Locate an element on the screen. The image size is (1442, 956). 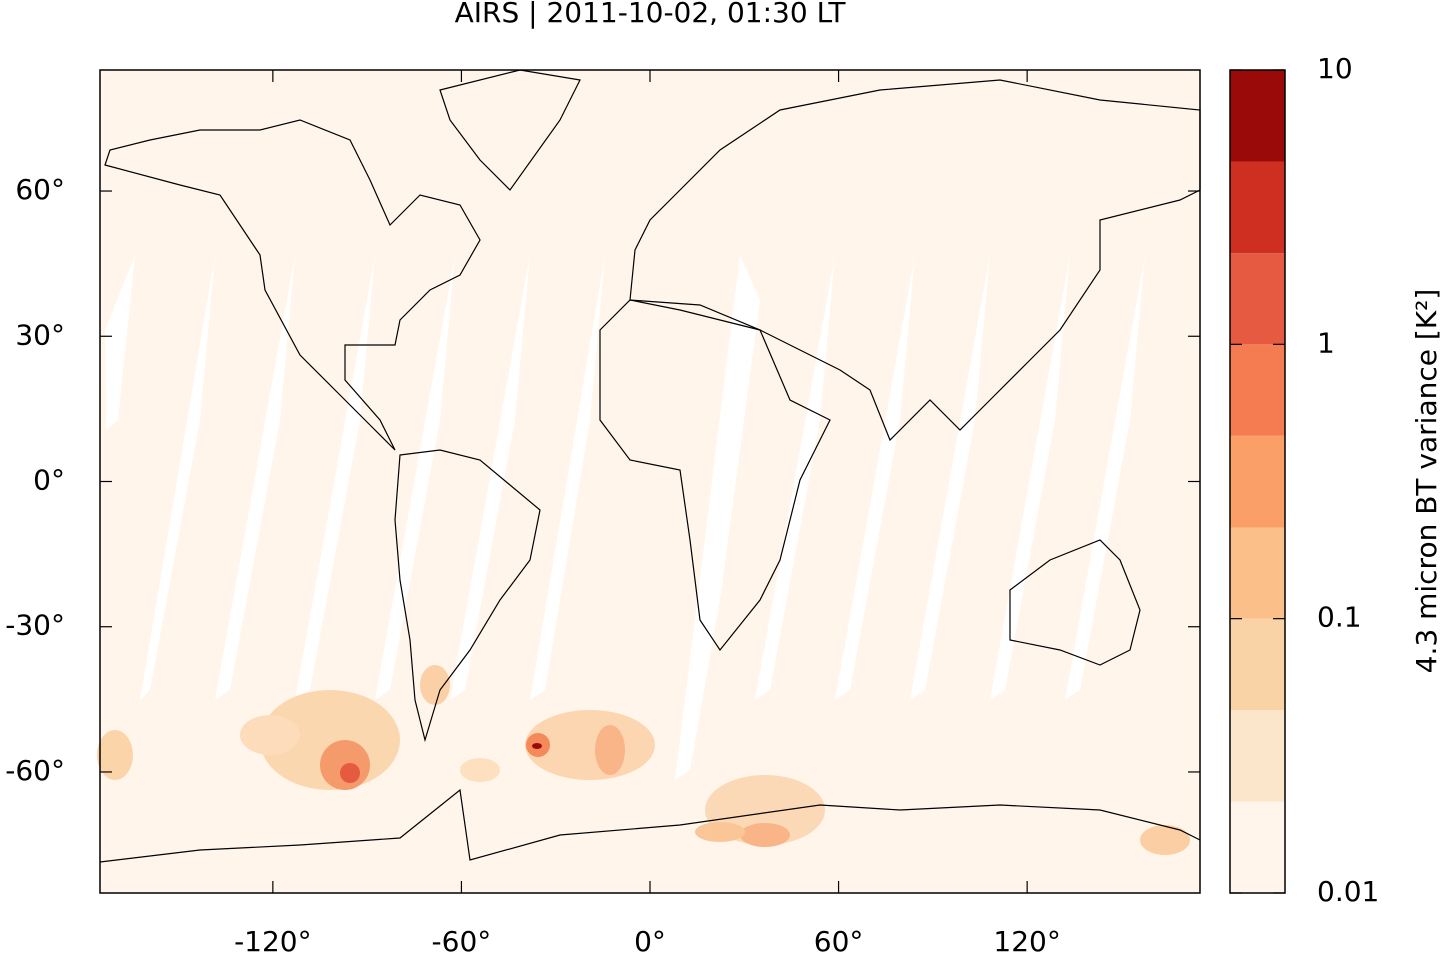
colorbar-frame is located at coordinates (1257, 481).